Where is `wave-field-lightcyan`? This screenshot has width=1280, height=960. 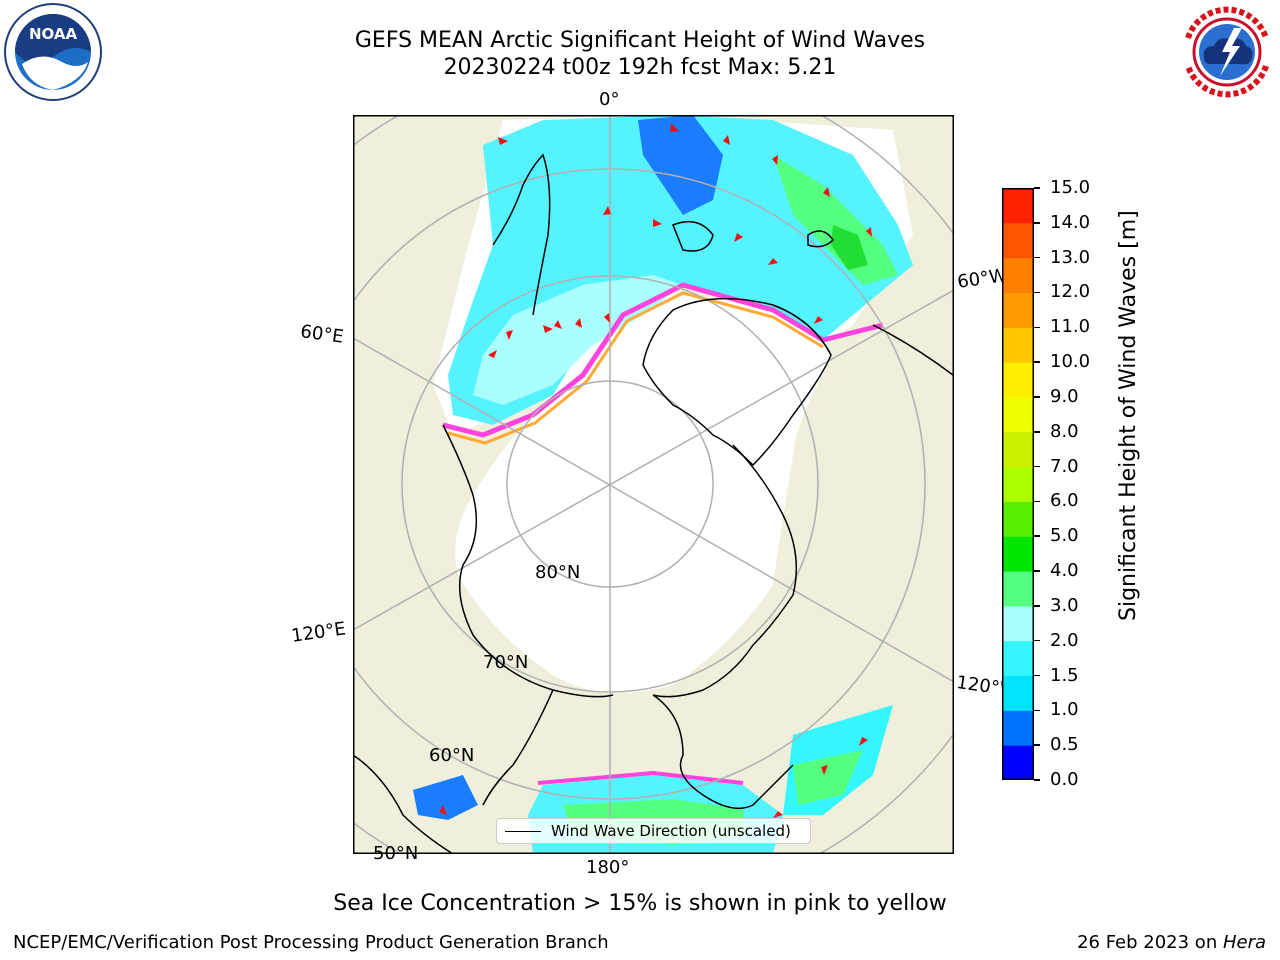 wave-field-lightcyan is located at coordinates (578, 340).